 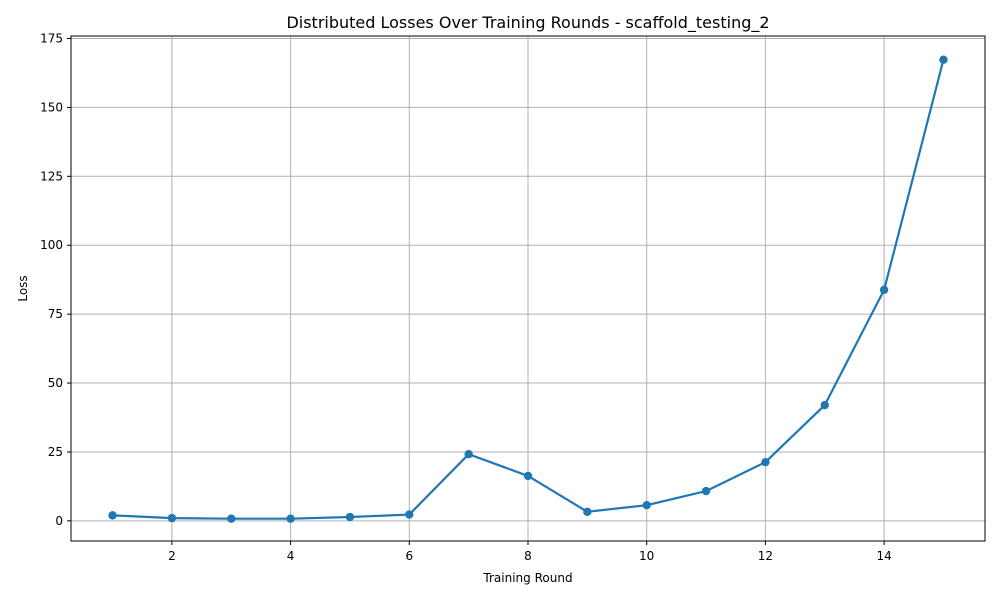 I want to click on y-tick-label: 100, so click(x=51, y=245).